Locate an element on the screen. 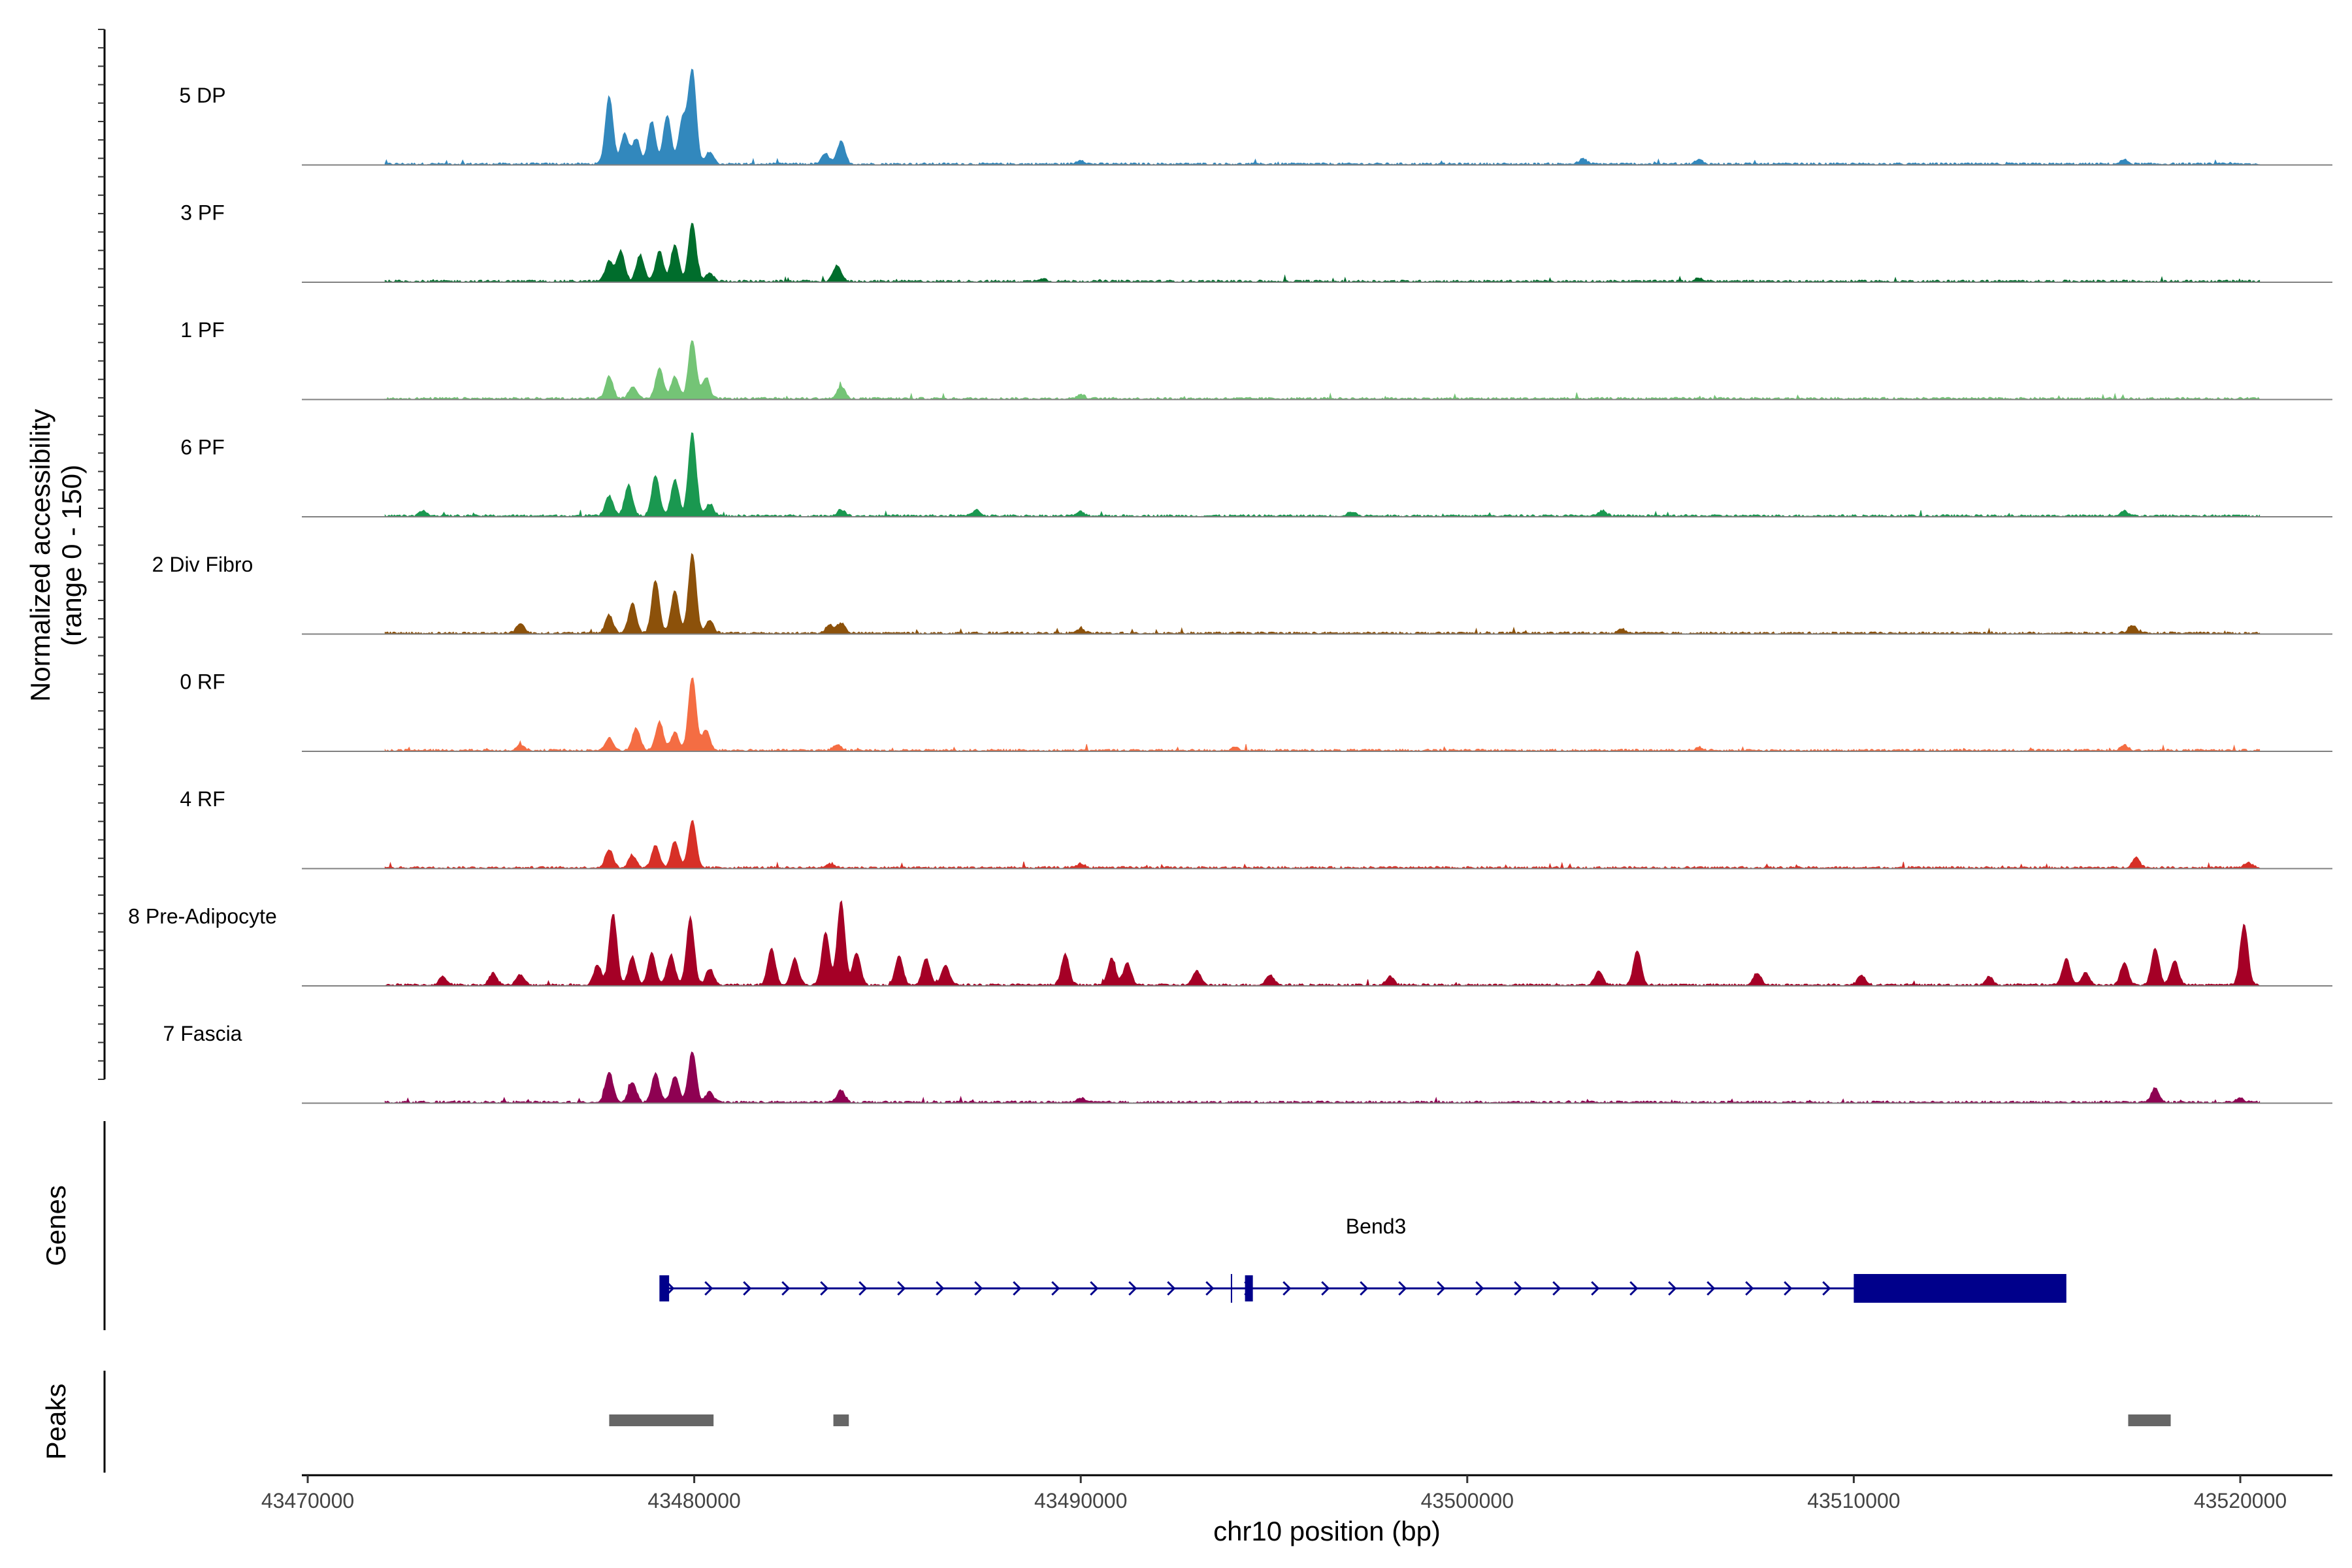 This screenshot has width=2352, height=1568. track-7-fascia: 7 Fascia is located at coordinates (1247, 1063).